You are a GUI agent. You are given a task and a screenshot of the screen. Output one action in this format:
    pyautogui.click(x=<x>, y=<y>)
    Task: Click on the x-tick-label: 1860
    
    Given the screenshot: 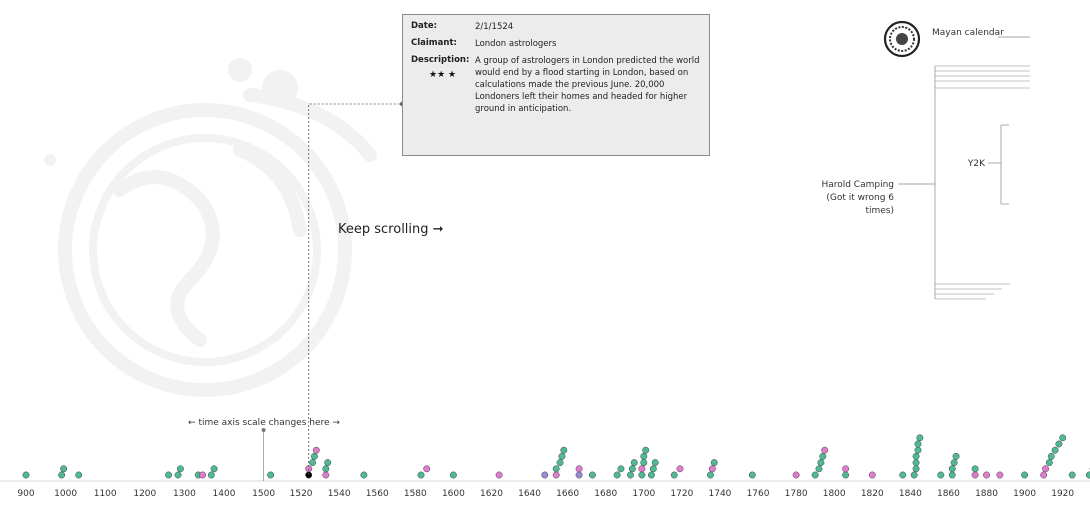 What is the action you would take?
    pyautogui.click(x=948, y=494)
    